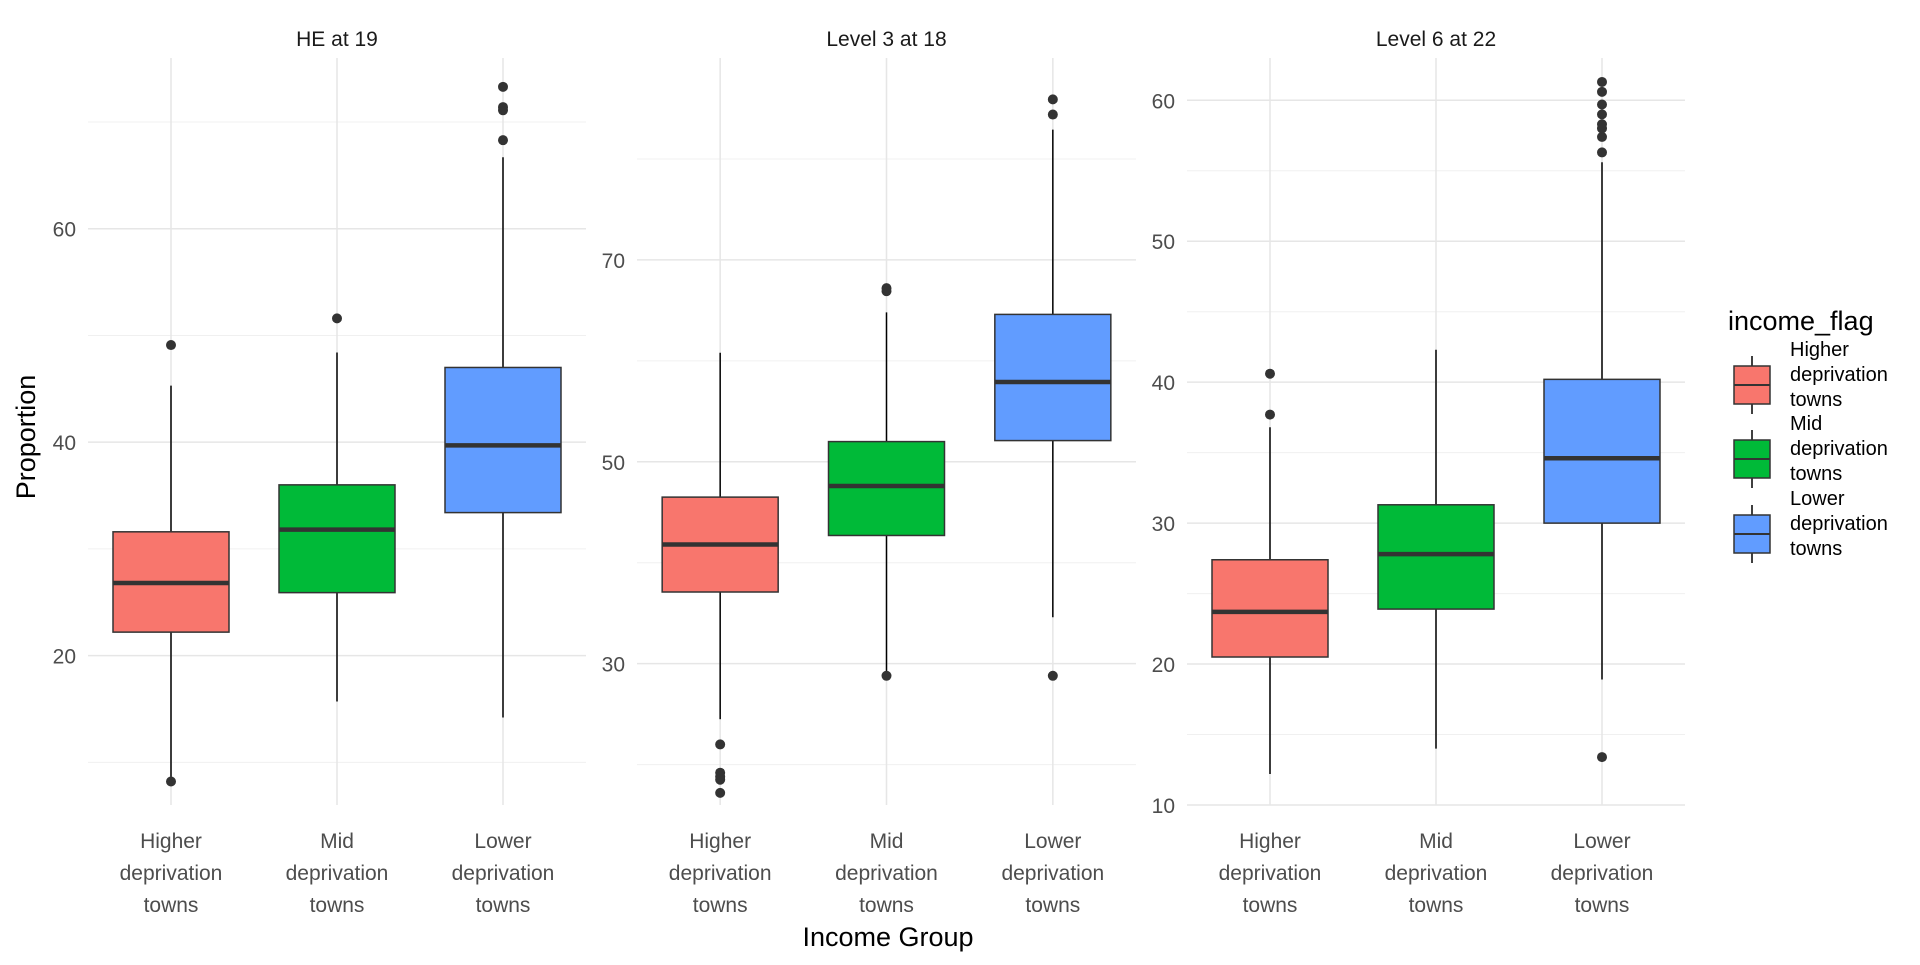 The width and height of the screenshot is (1920, 965). What do you see at coordinates (886, 39) in the screenshot?
I see `panel-title: Level 3 at 18` at bounding box center [886, 39].